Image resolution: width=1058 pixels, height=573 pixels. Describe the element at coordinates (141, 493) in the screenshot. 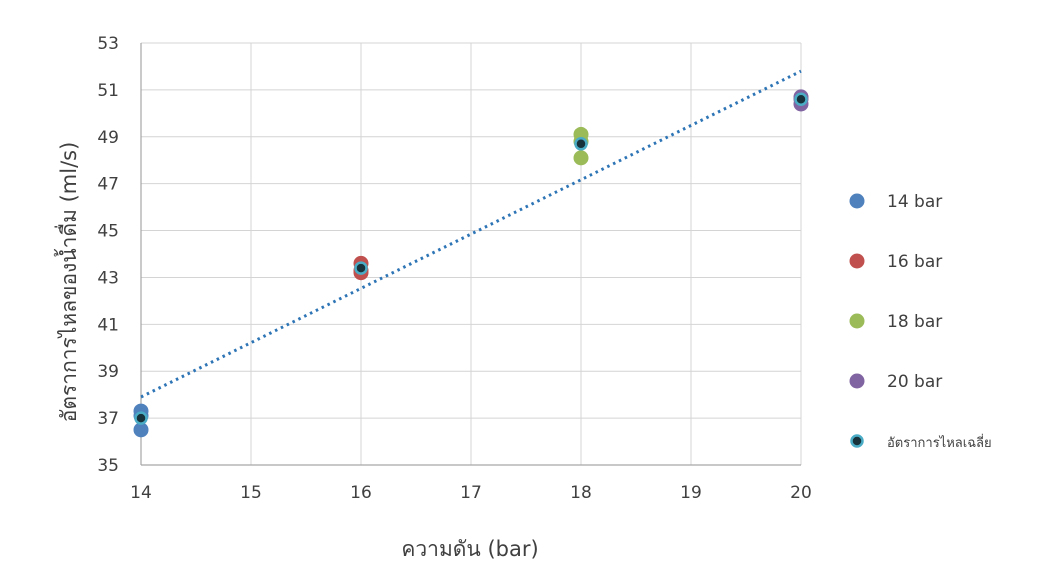

I see `x-tick-label-0: 14` at that location.